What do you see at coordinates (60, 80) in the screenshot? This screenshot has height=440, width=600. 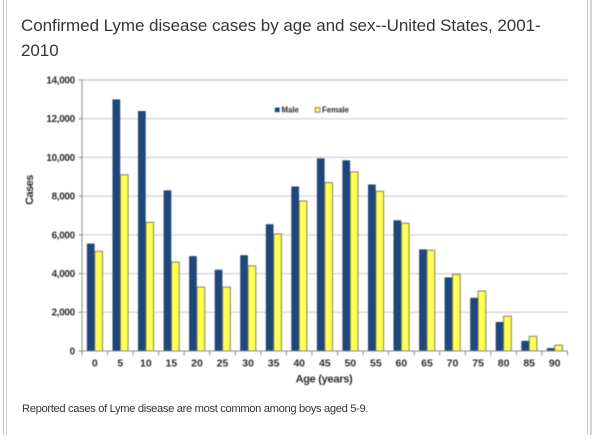 I see `svg-text: 14,000` at bounding box center [60, 80].